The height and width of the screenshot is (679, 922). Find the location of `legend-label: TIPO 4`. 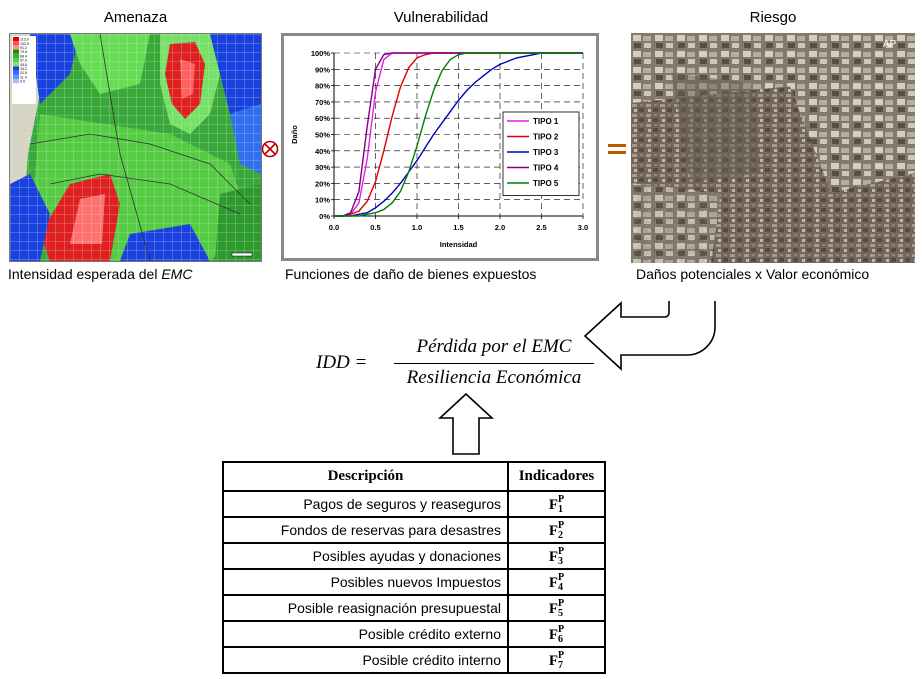

legend-label: TIPO 4 is located at coordinates (546, 168).